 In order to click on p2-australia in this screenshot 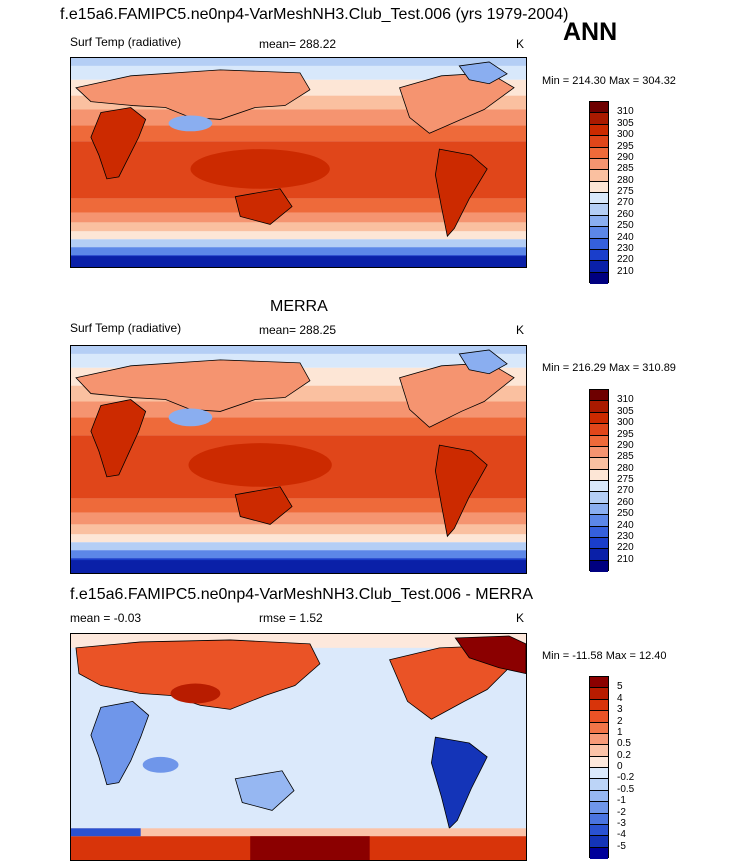, I will do `click(263, 505)`.